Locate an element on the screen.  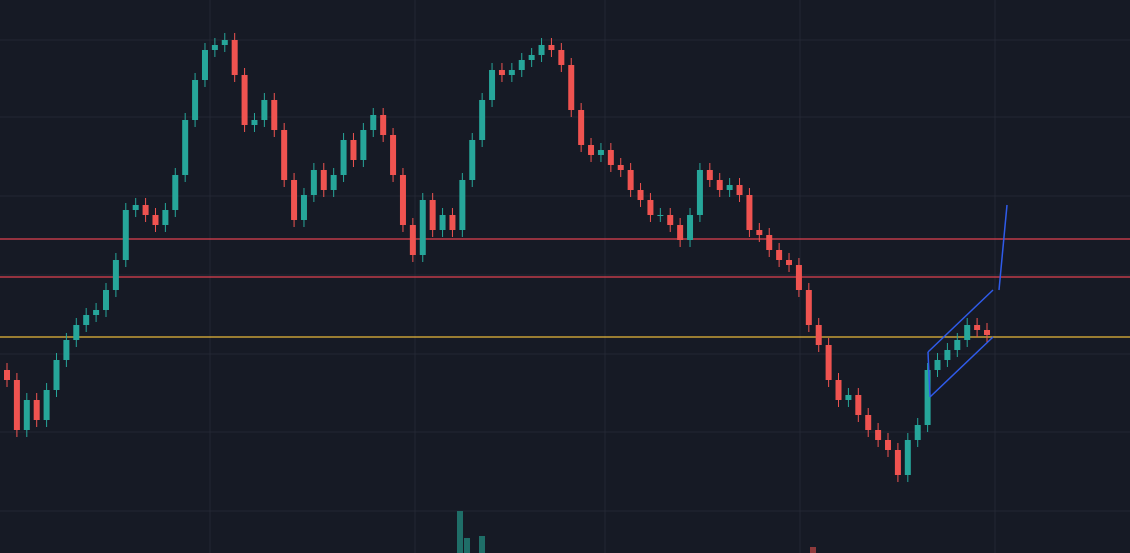
channel-side is located at coordinates (929, 374).